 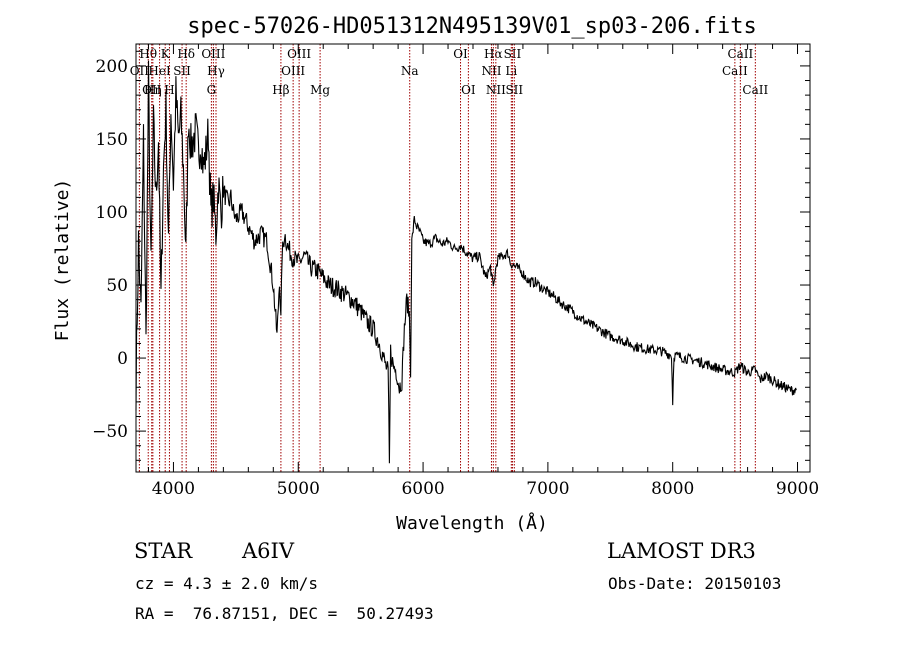 What do you see at coordinates (112, 67) in the screenshot?
I see `y-tick-label: 200` at bounding box center [112, 67].